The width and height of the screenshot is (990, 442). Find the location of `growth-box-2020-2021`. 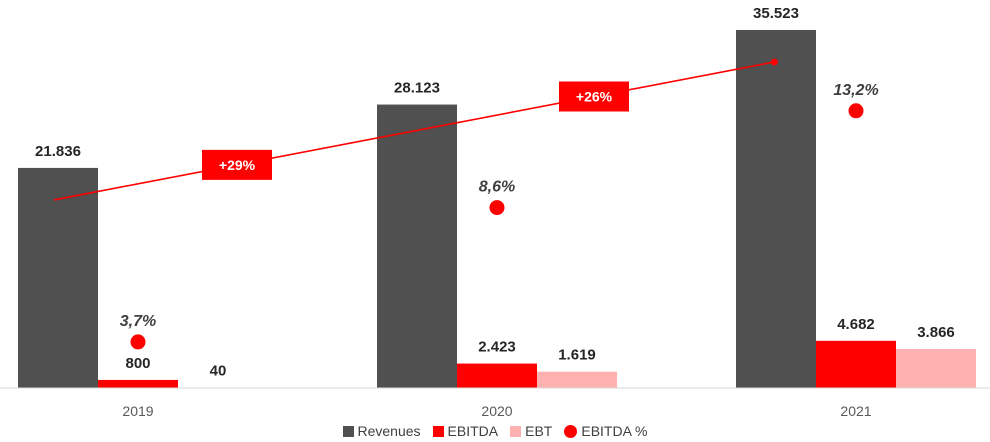

growth-box-2020-2021 is located at coordinates (594, 96).